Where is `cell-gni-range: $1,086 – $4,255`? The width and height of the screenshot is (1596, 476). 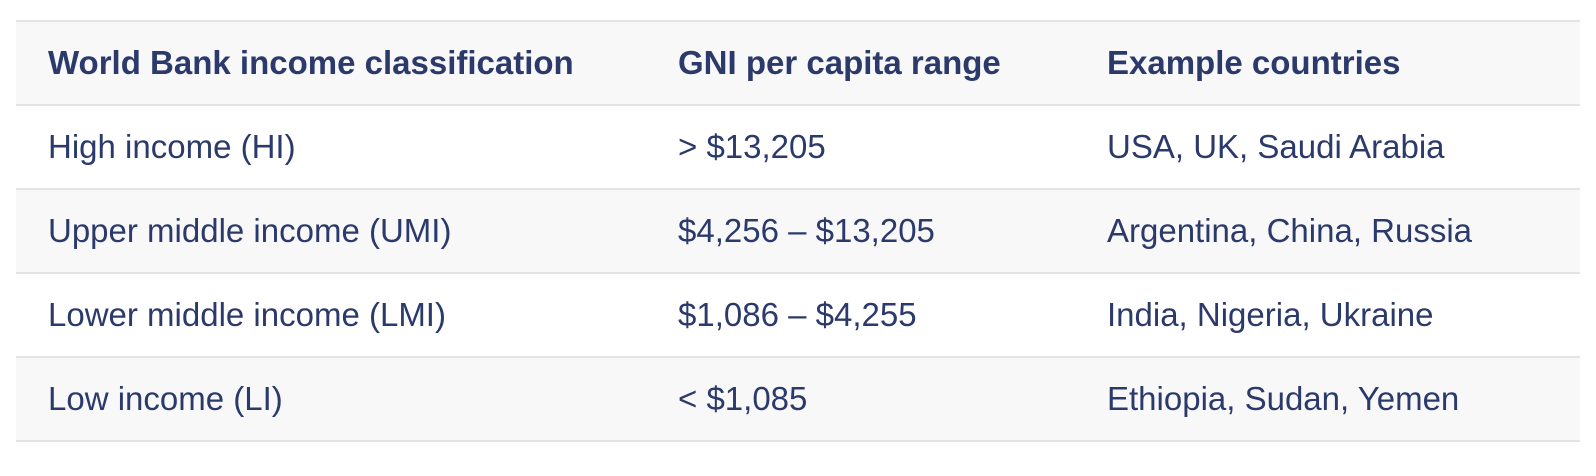
cell-gni-range: $1,086 – $4,255 is located at coordinates (797, 314).